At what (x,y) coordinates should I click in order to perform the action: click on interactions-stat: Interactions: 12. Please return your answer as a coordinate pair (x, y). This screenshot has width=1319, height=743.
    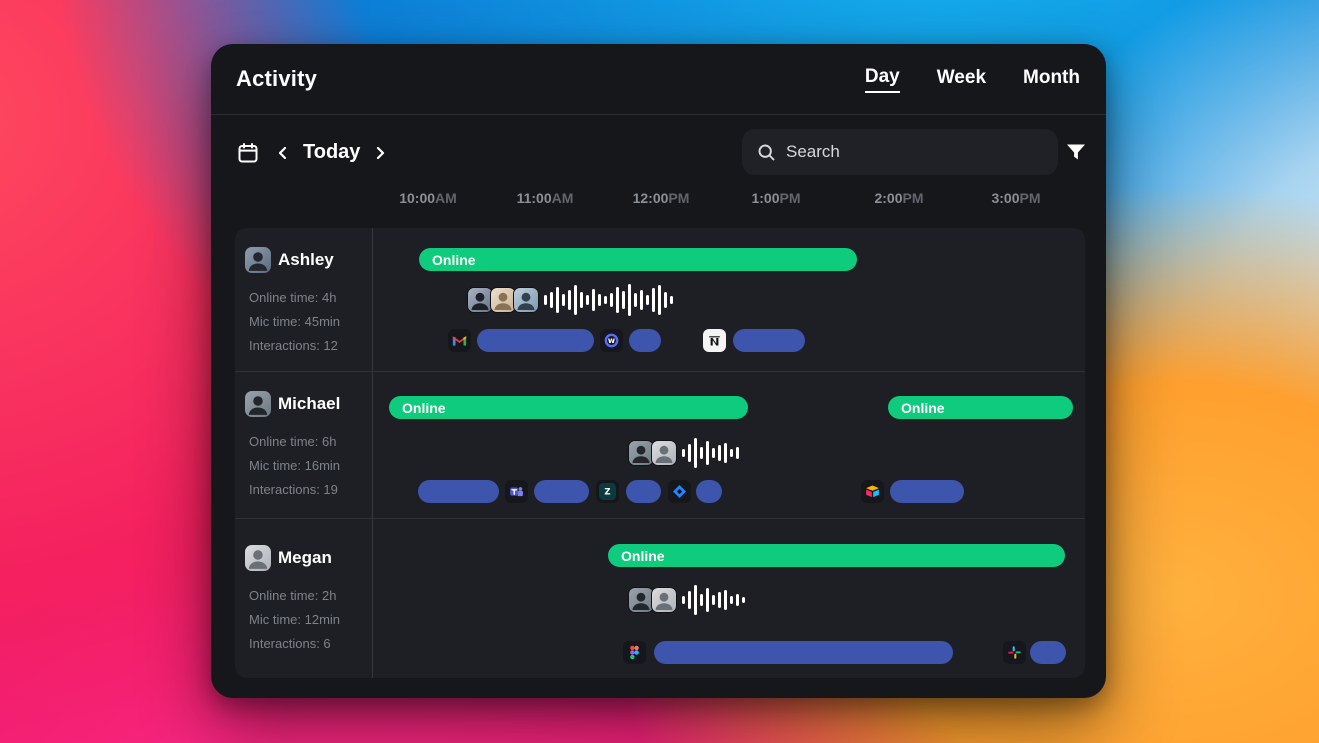
    Looking at the image, I should click on (293, 345).